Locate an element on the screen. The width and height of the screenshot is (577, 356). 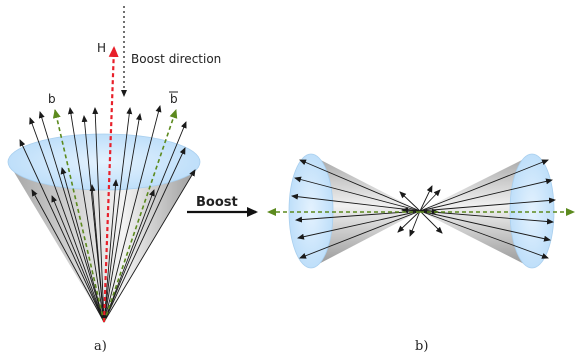
bbar-quark-arrow is located at coordinates (140, 216).